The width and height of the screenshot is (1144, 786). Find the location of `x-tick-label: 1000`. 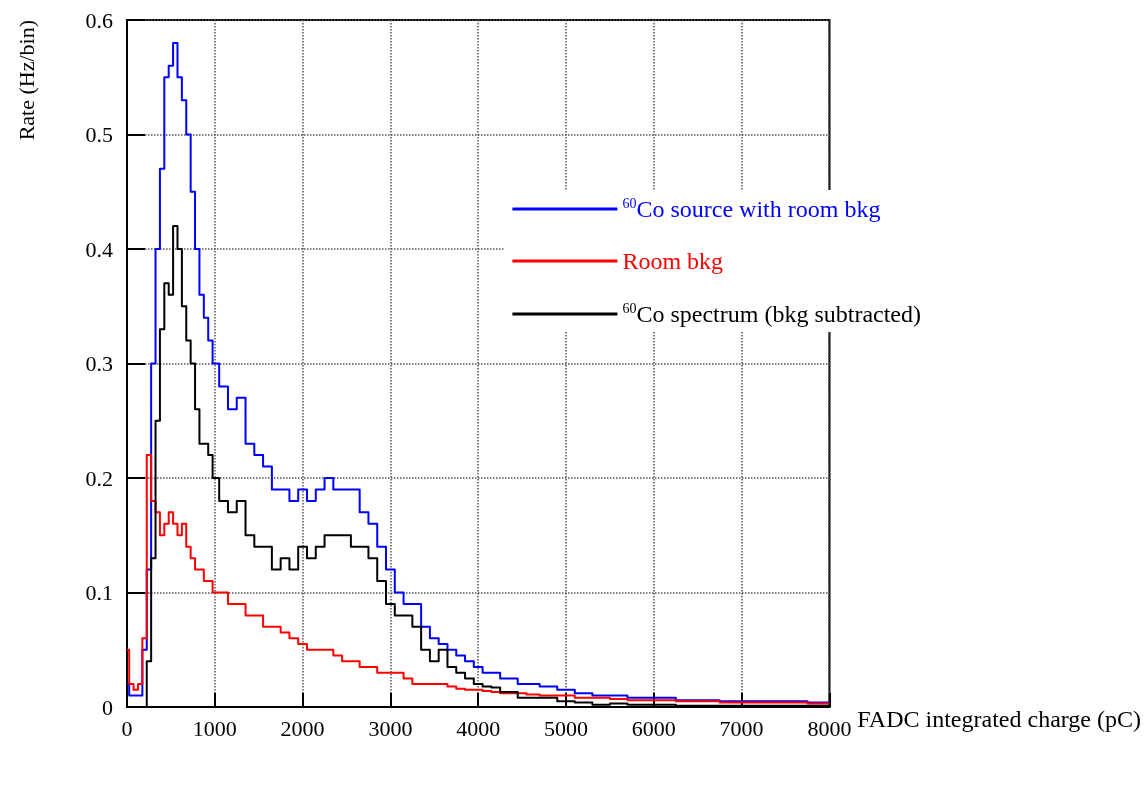

x-tick-label: 1000 is located at coordinates (214, 728).